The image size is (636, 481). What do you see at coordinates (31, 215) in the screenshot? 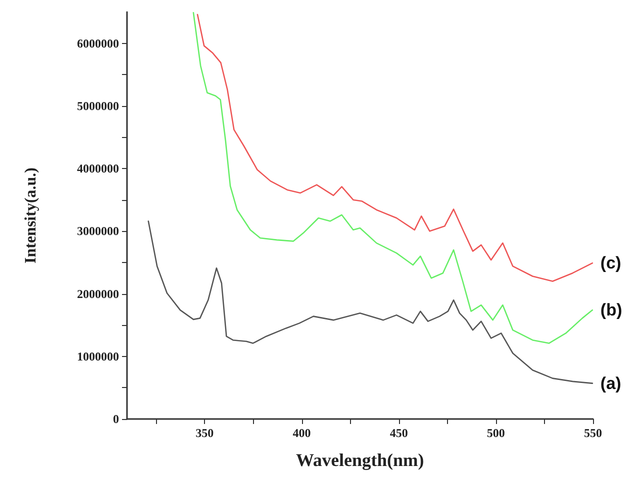
I see `y-axis-title: Intensity(a.u.)` at bounding box center [31, 215].